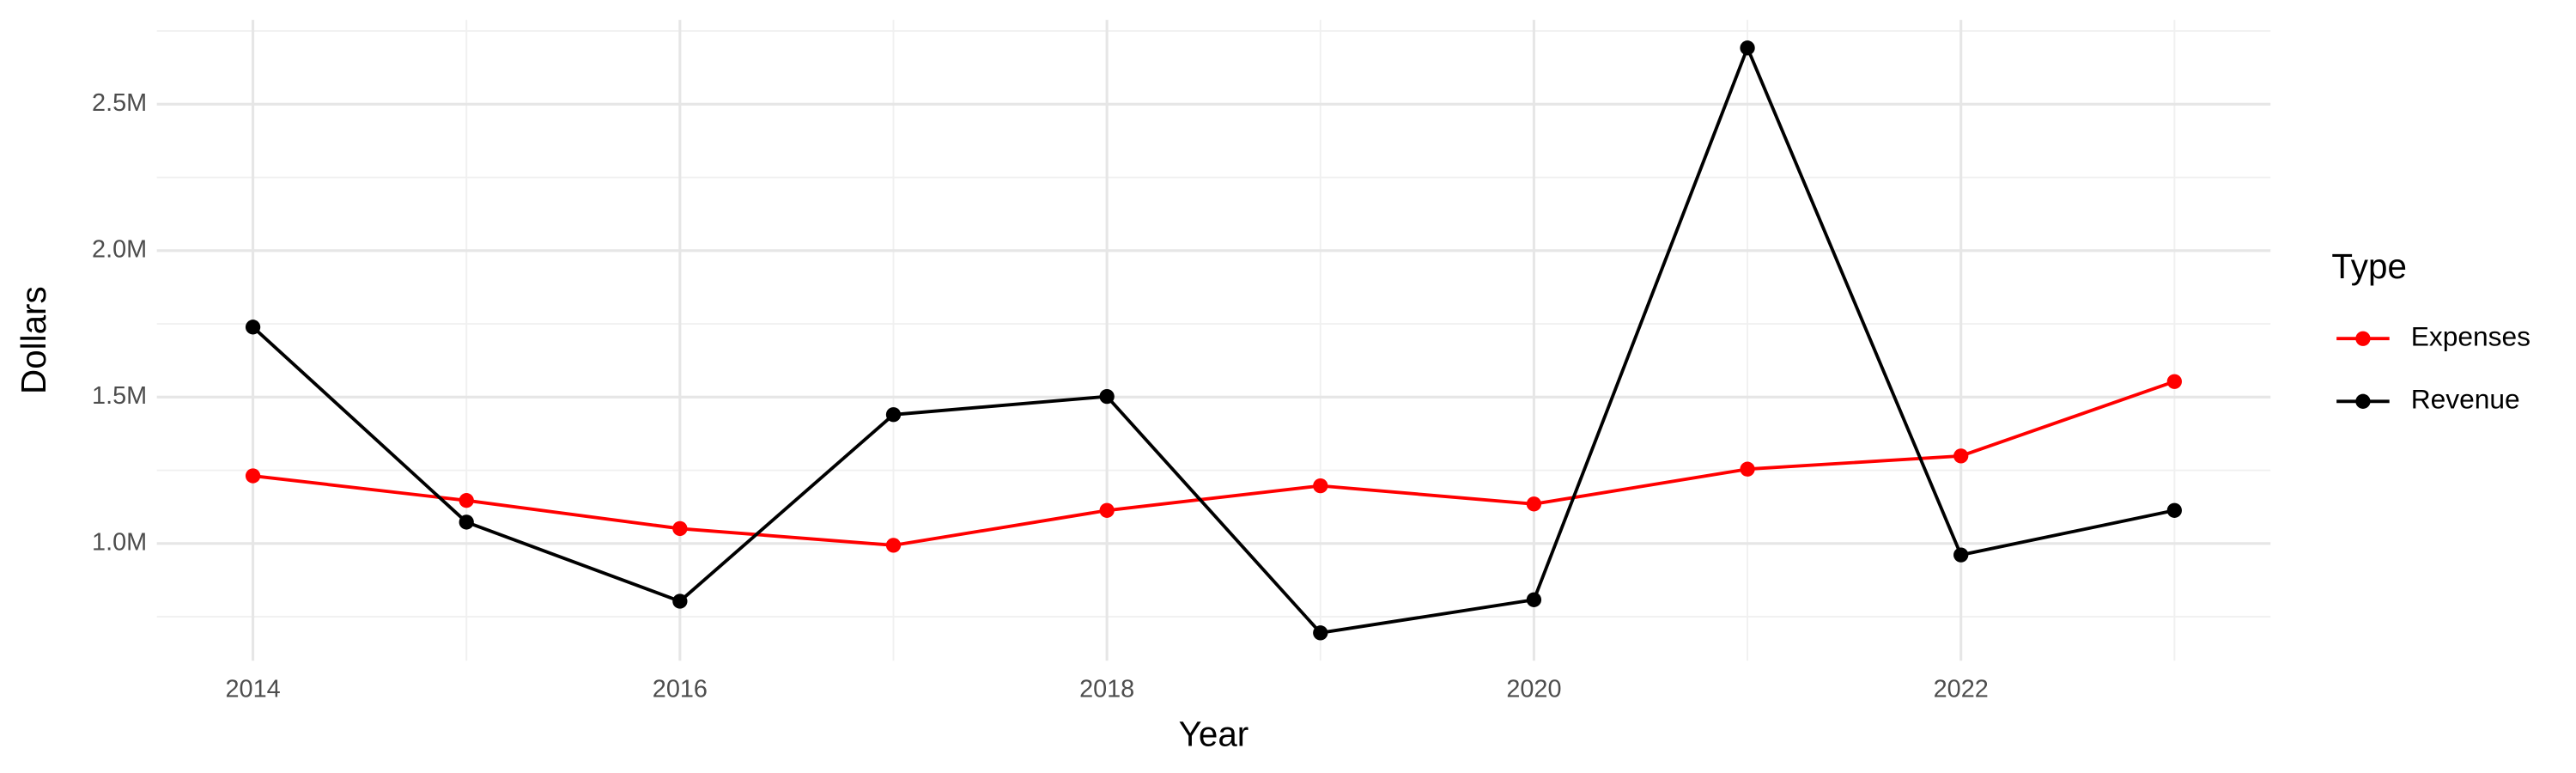  I want to click on y-tick-label: 2.0M, so click(119, 249).